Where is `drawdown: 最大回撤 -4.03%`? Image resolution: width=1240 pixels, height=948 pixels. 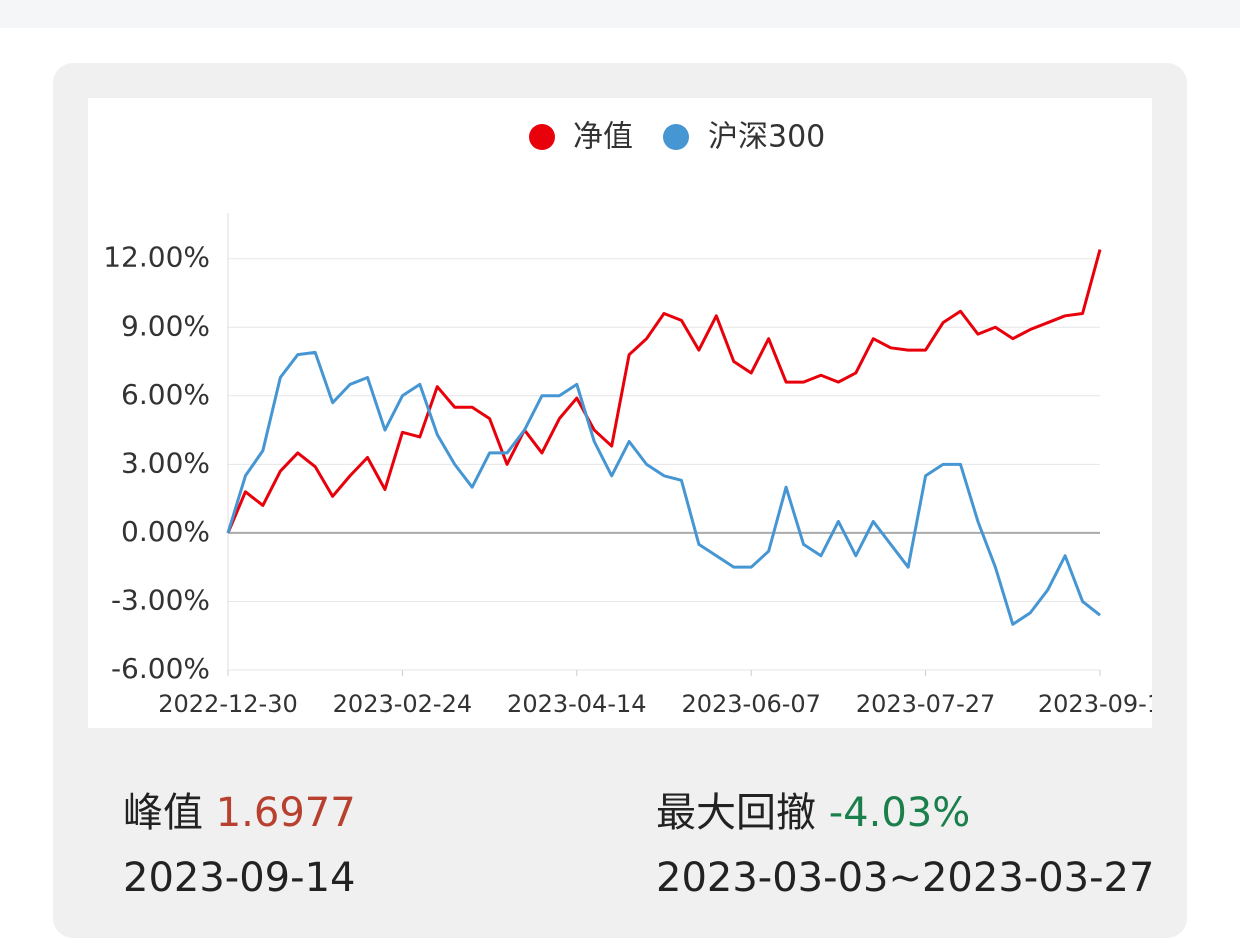 drawdown: 最大回撤 -4.03% is located at coordinates (813, 809).